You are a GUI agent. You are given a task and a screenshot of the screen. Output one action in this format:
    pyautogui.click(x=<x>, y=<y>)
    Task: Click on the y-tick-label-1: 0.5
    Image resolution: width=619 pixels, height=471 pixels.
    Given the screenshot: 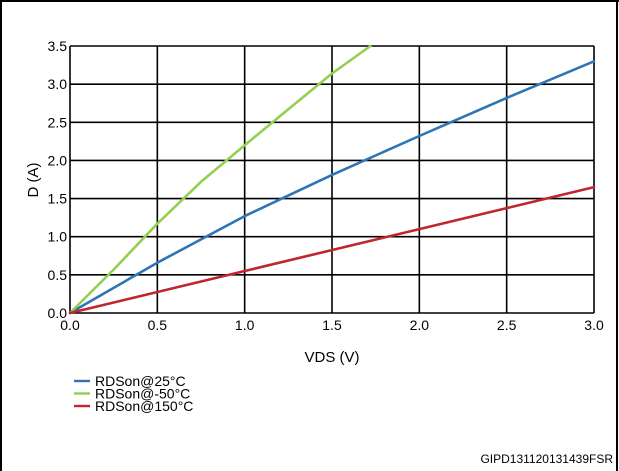 What is the action you would take?
    pyautogui.click(x=58, y=275)
    